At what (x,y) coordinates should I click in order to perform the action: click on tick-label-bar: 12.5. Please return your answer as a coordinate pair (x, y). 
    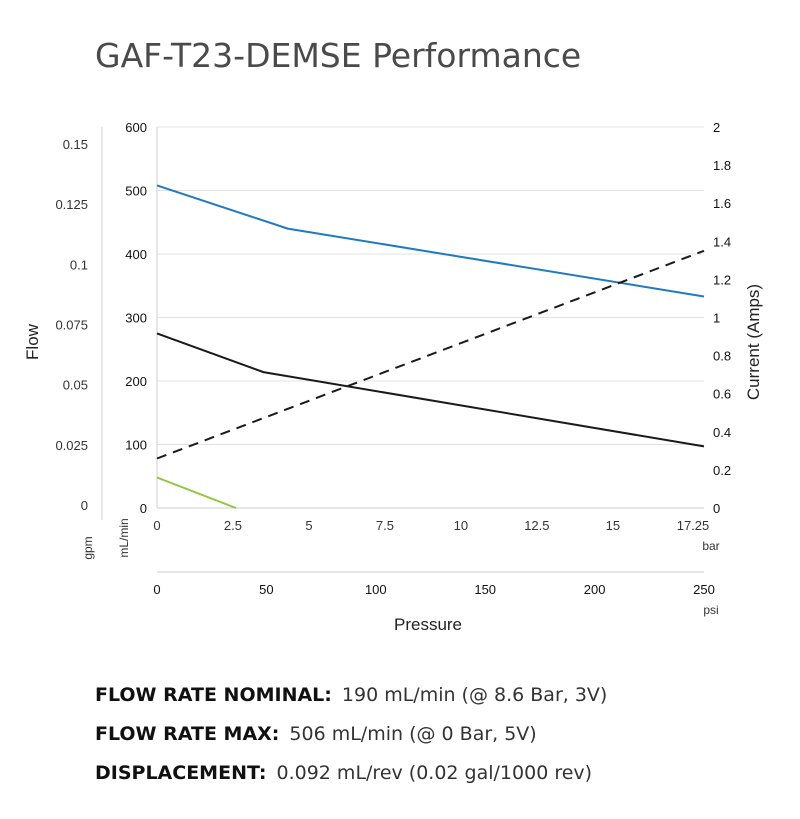
    Looking at the image, I should click on (536, 525).